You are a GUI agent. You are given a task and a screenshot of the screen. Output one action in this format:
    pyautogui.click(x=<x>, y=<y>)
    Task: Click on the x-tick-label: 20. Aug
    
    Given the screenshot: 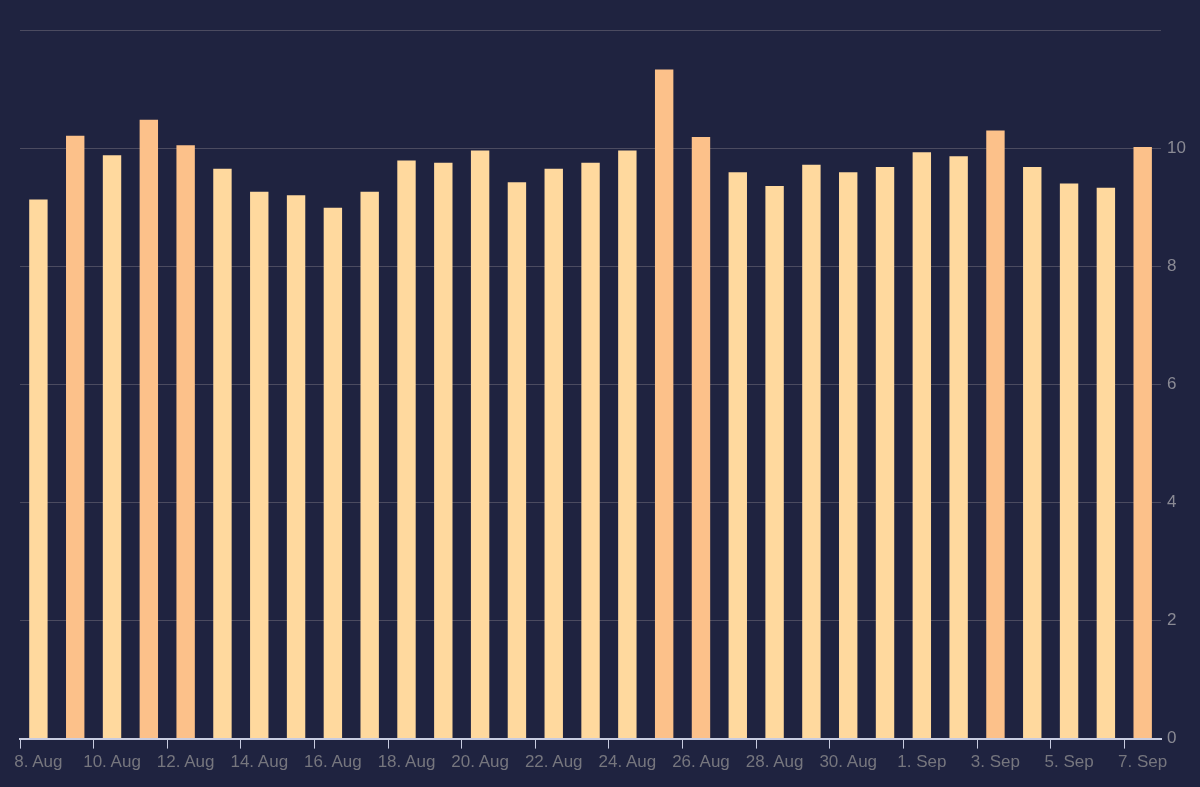 What is the action you would take?
    pyautogui.click(x=480, y=762)
    